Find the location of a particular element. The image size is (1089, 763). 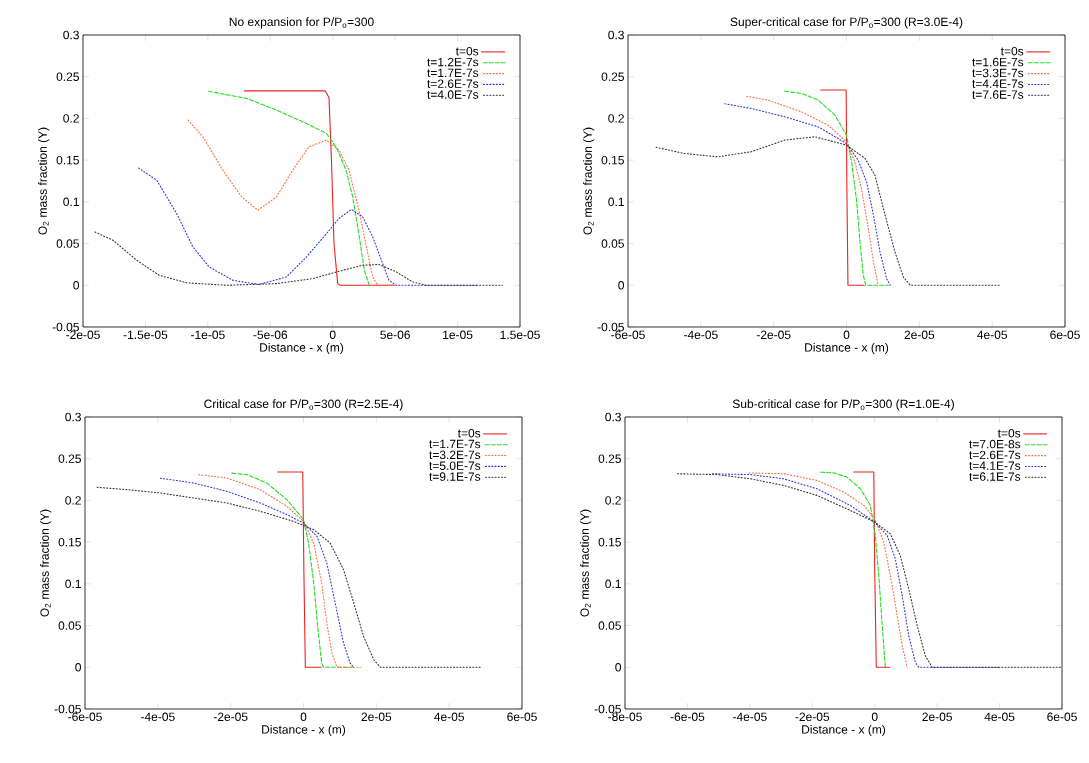

legend-label: t=7.6E-7s is located at coordinates (998, 94).